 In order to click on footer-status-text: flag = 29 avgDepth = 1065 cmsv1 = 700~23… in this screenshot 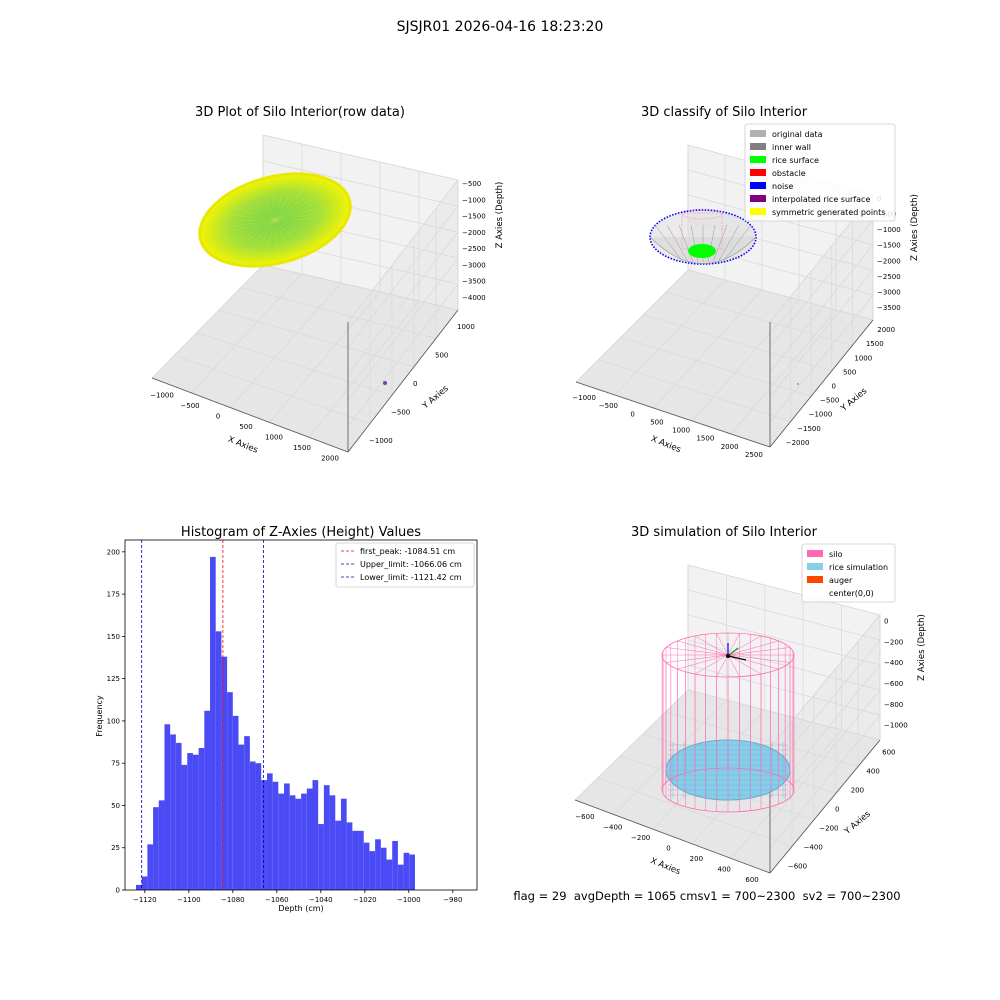, I will do `click(706, 896)`.